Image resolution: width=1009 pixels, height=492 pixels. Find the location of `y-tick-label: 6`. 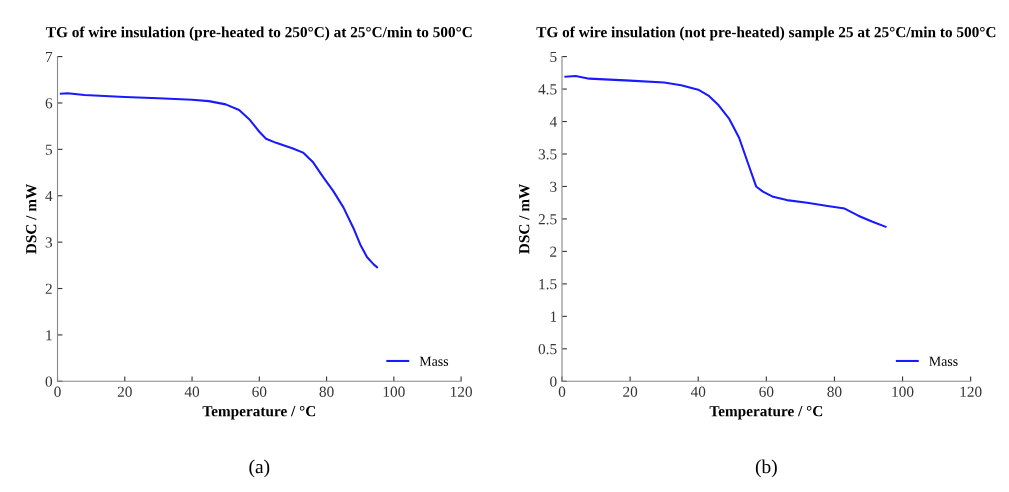

y-tick-label: 6 is located at coordinates (49, 103).